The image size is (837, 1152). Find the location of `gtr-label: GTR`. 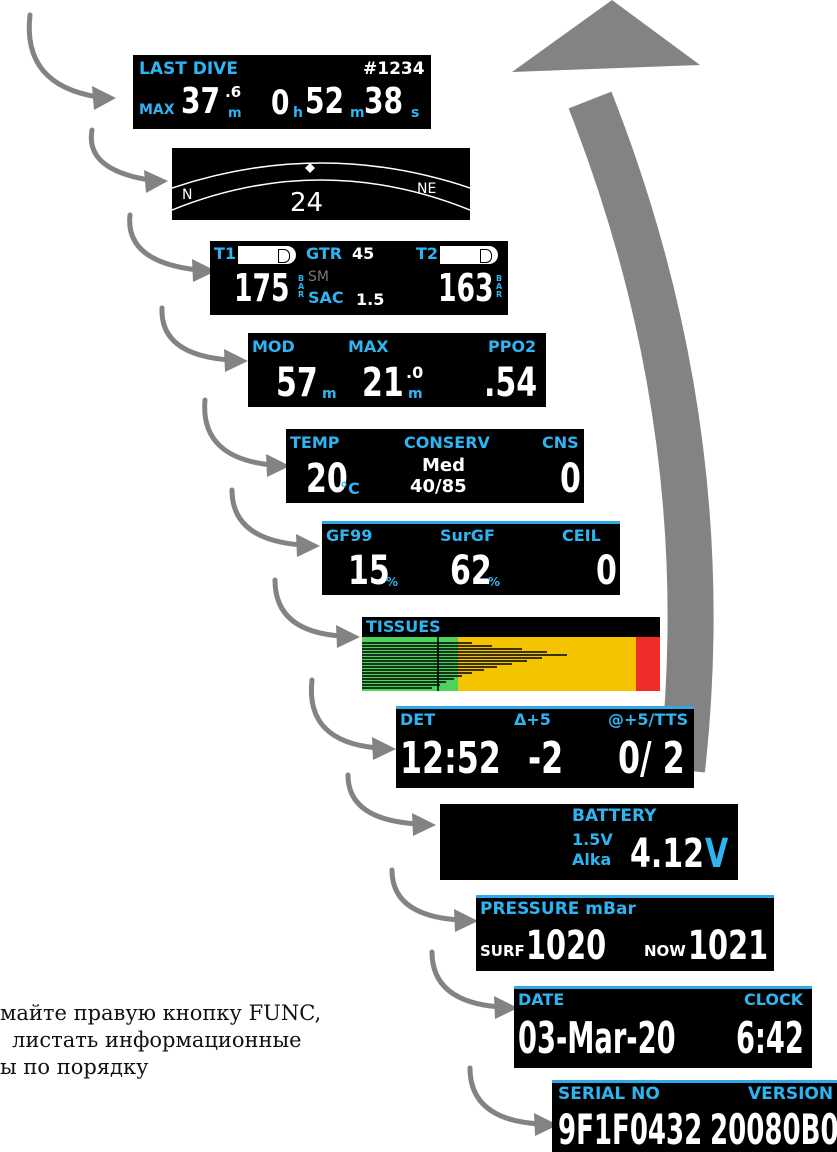

gtr-label: GTR is located at coordinates (324, 253).